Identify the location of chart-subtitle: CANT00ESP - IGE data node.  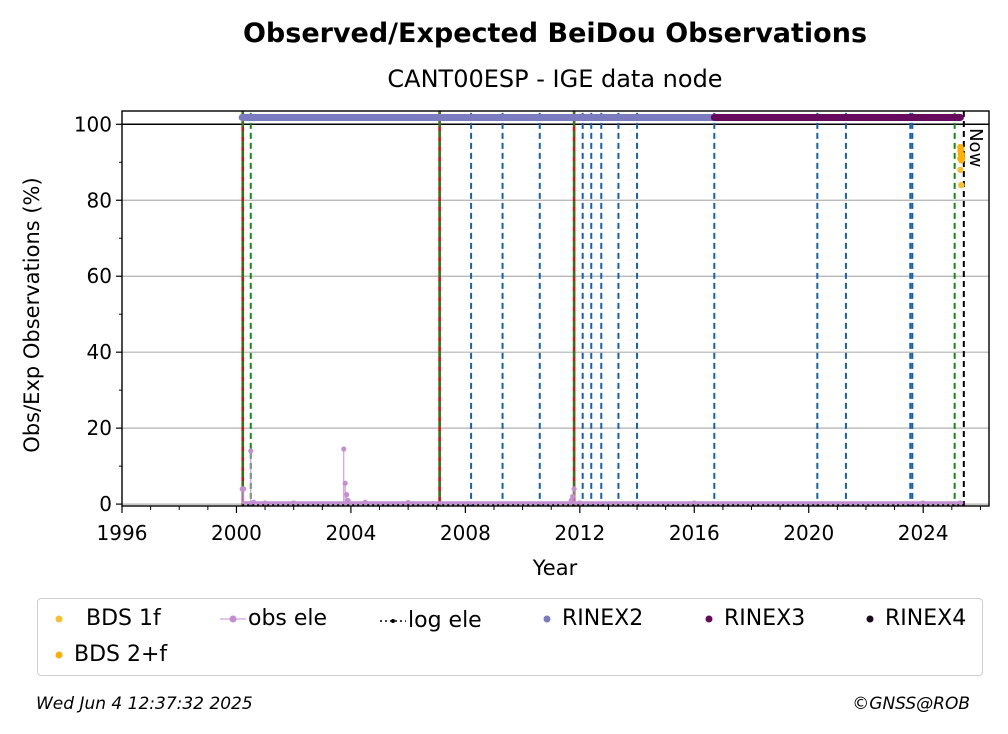
(554, 79).